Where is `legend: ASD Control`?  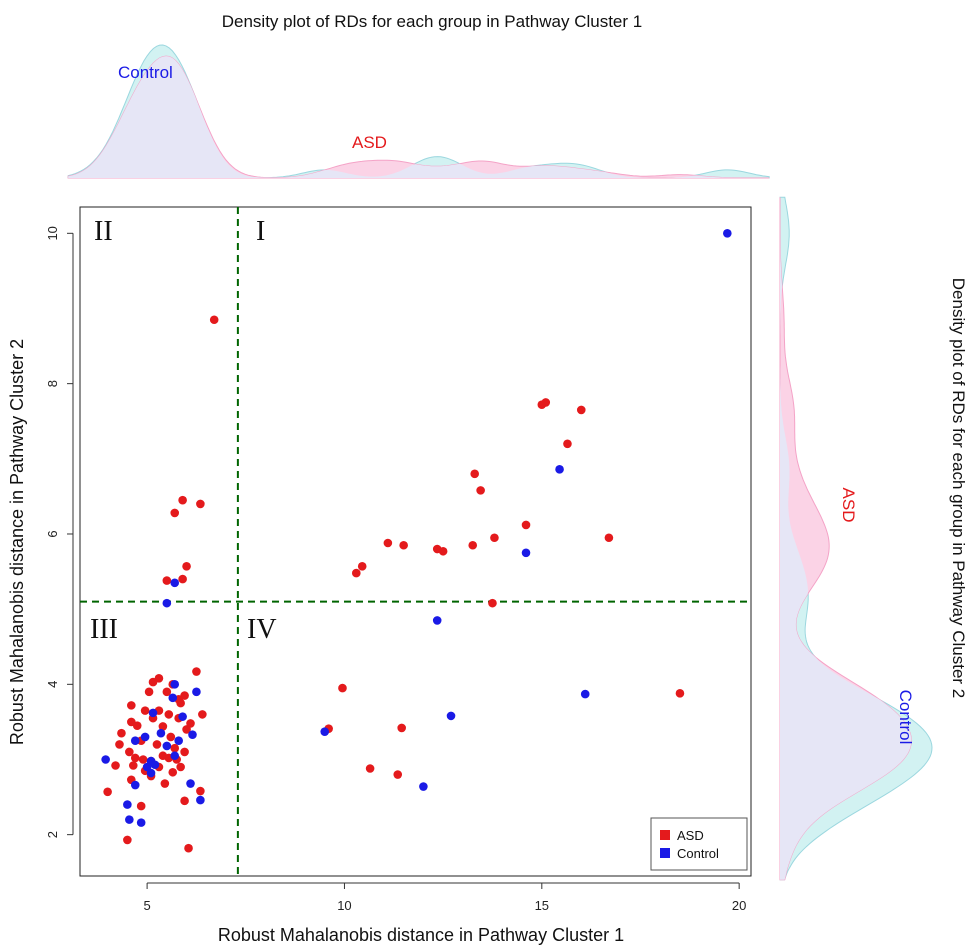
legend: ASD Control is located at coordinates (699, 844).